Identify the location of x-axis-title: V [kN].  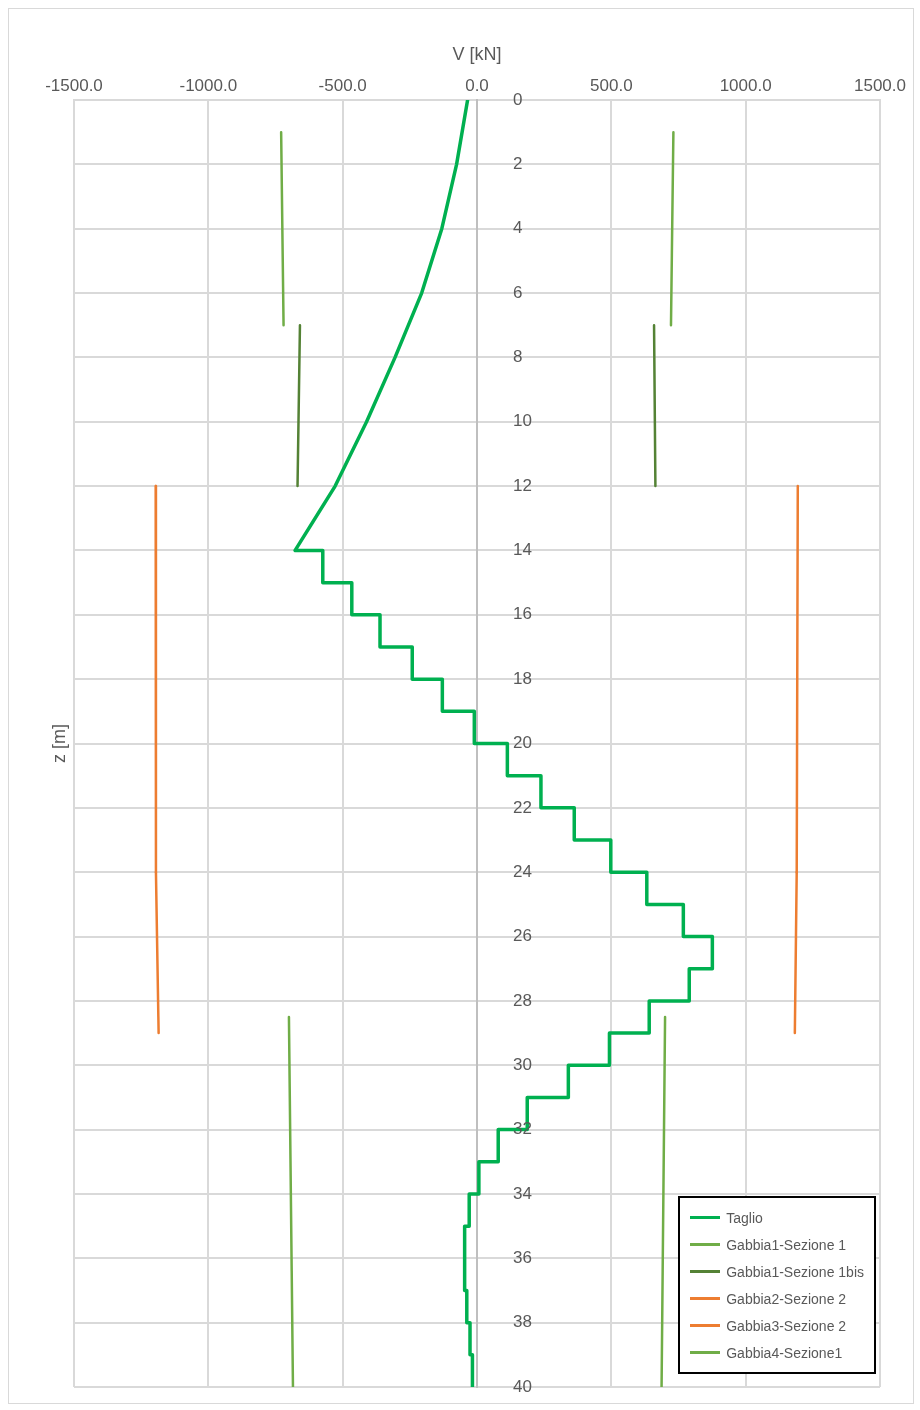
(477, 53).